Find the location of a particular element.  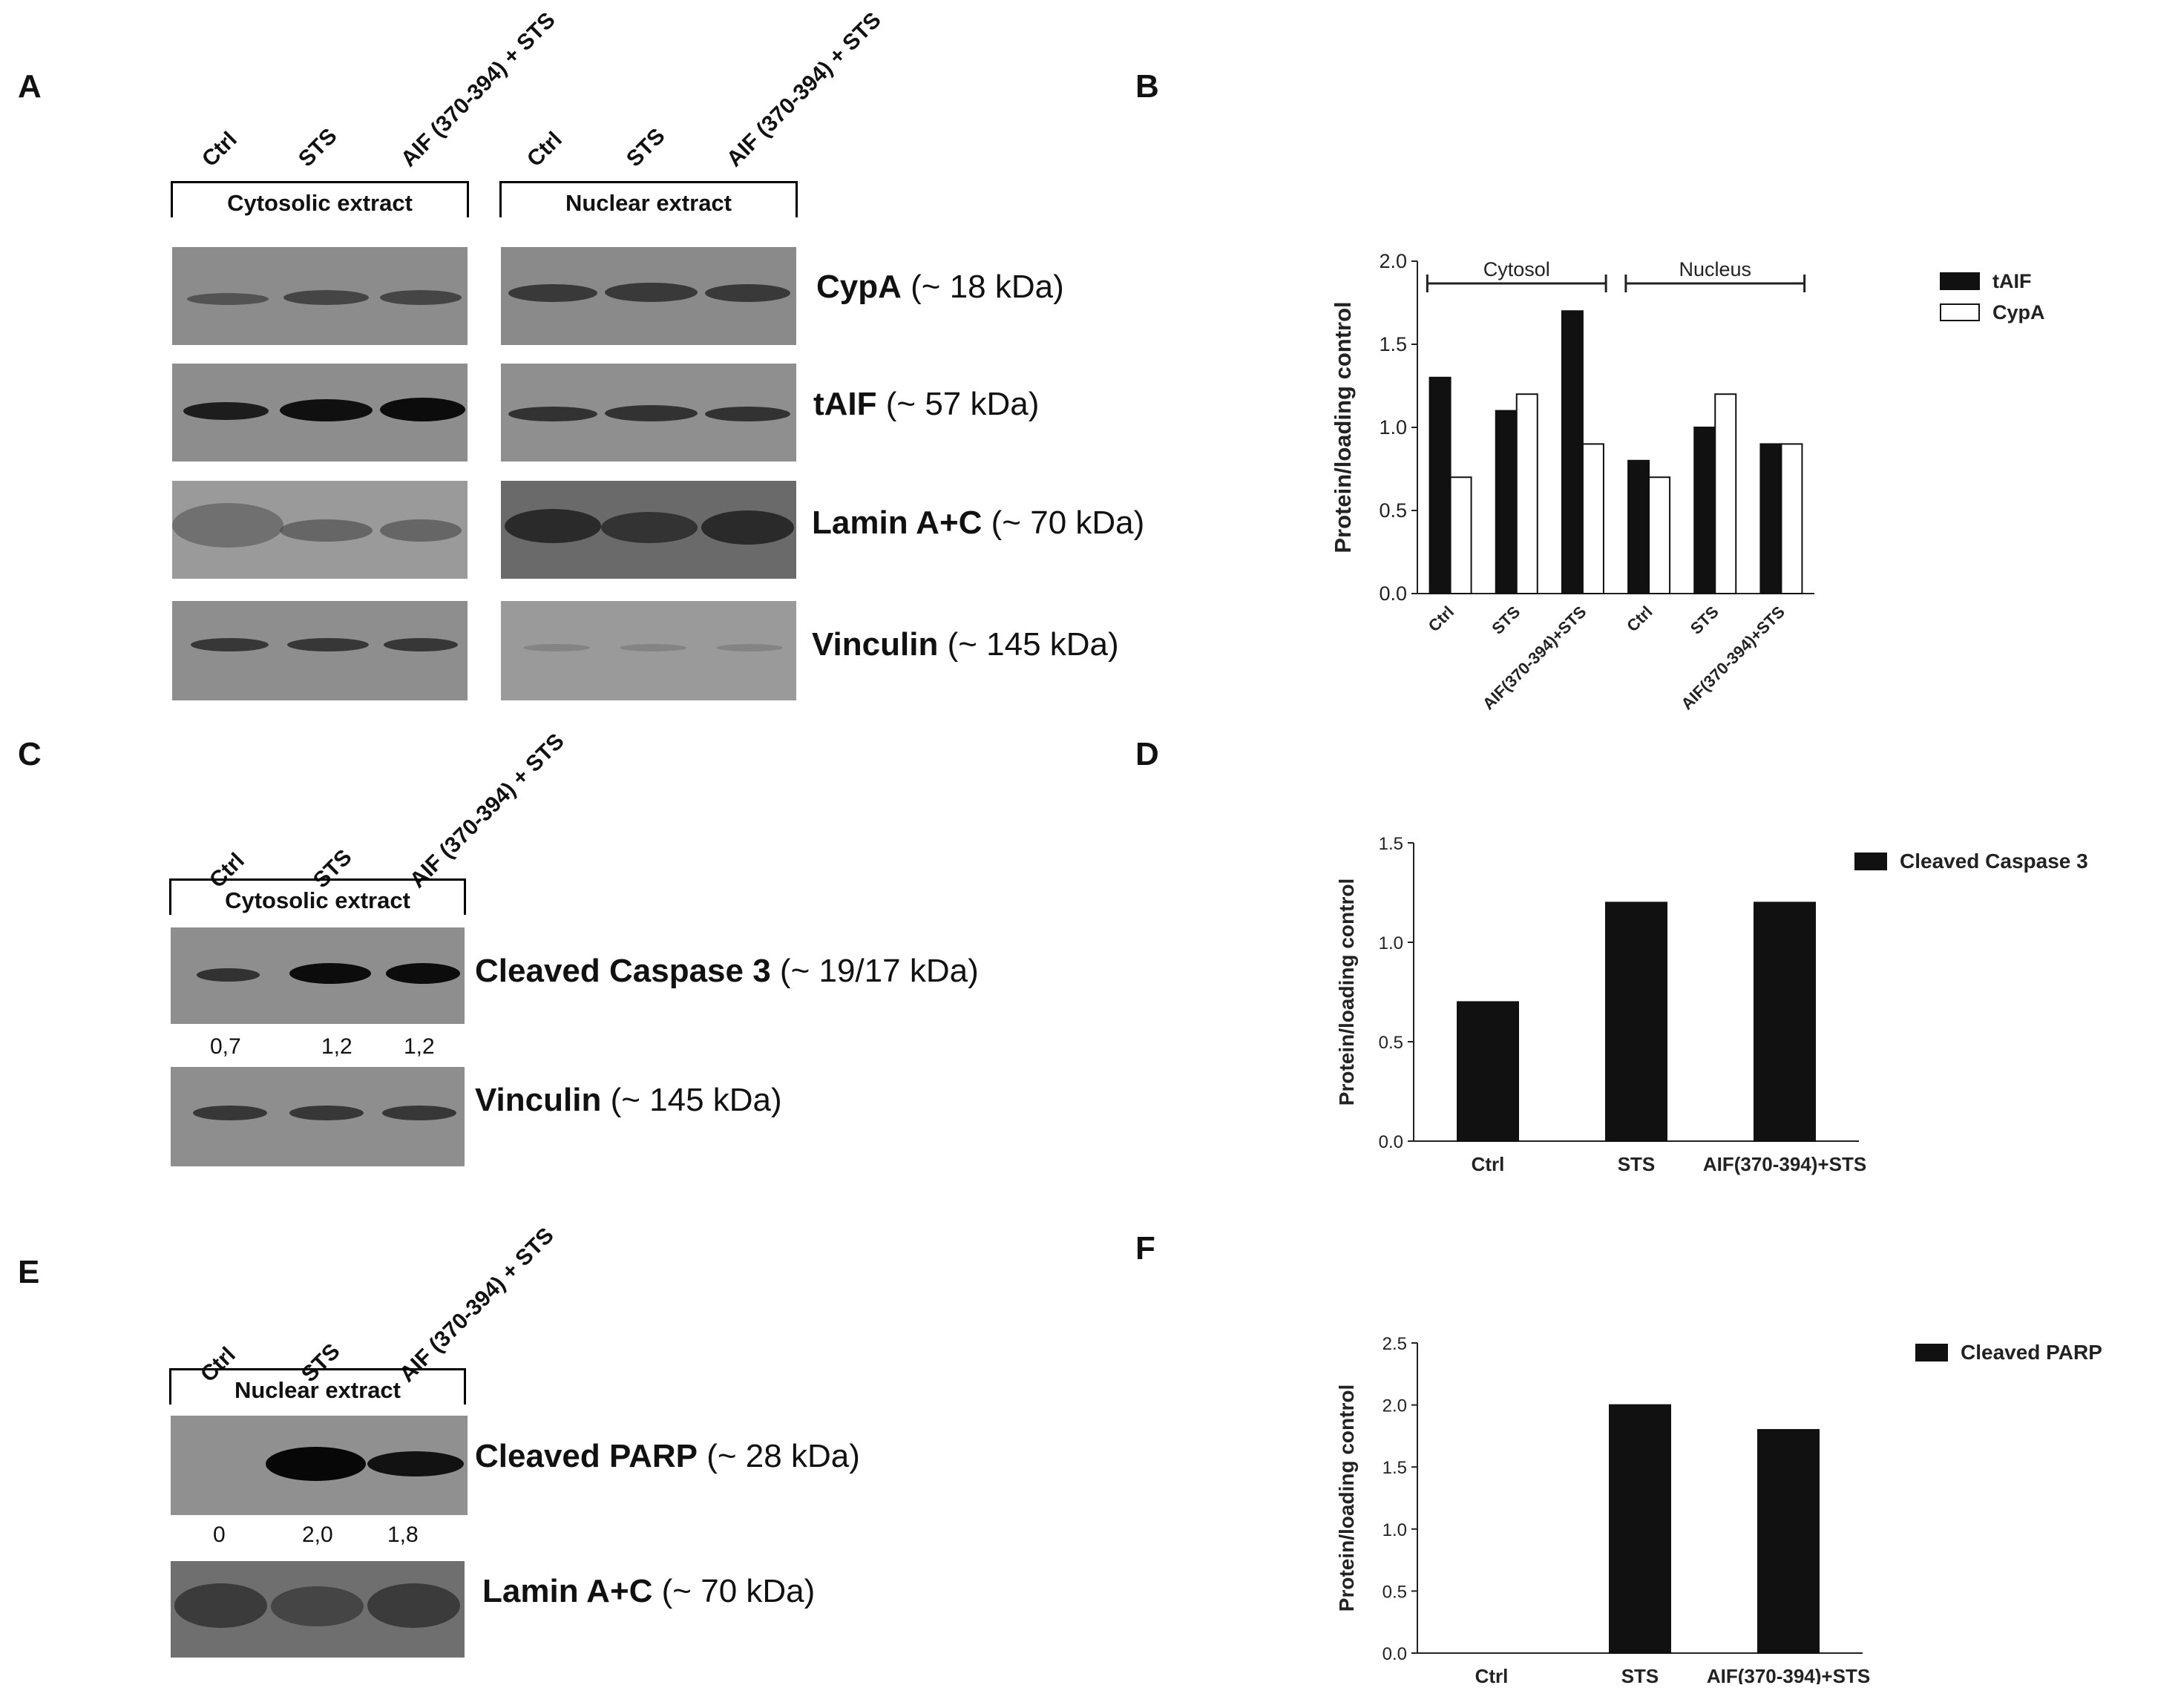

group-label: Cytosol is located at coordinates (1516, 269).